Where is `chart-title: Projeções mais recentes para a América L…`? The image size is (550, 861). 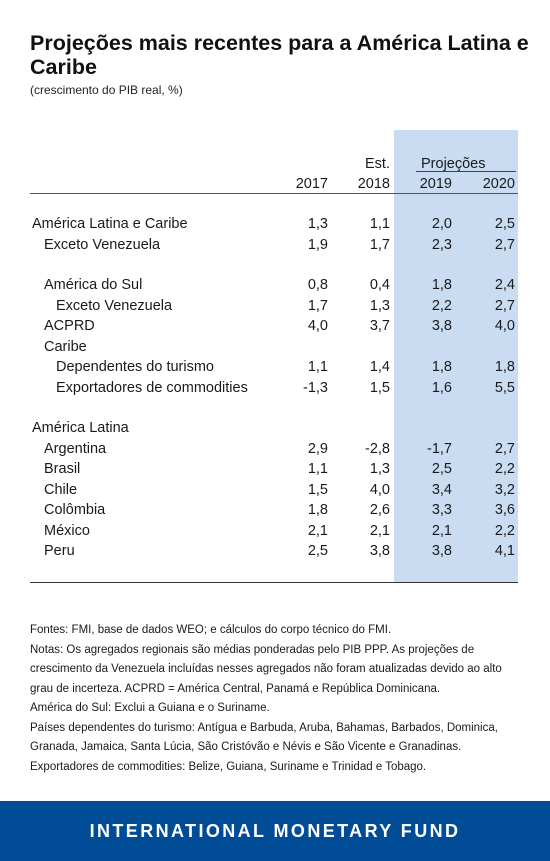
chart-title: Projeções mais recentes para a América L… is located at coordinates (279, 55).